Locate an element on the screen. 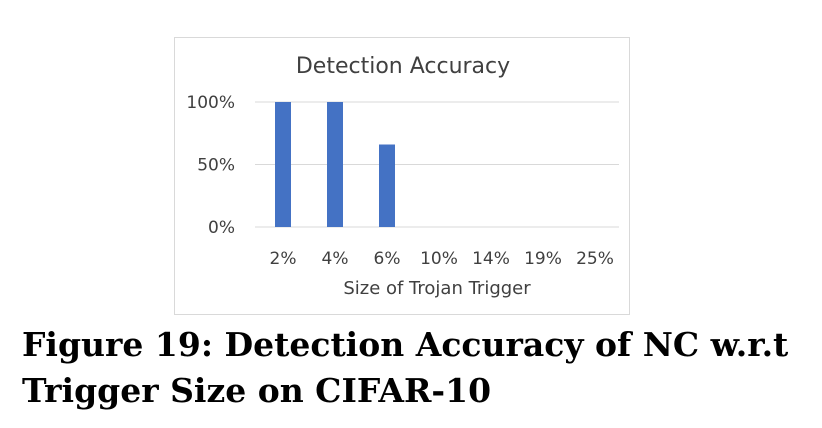 This screenshot has width=822, height=428. y-axis-ticks: 0% 50% 100% is located at coordinates (210, 165).